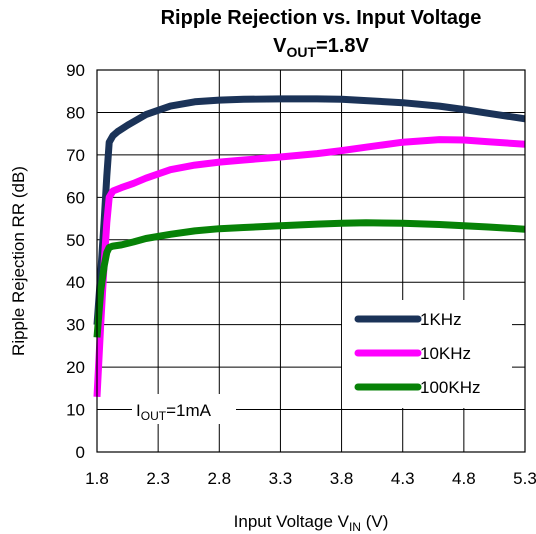 This screenshot has width=536, height=534. What do you see at coordinates (450, 387) in the screenshot?
I see `legend-label-100khz: 100KHz` at bounding box center [450, 387].